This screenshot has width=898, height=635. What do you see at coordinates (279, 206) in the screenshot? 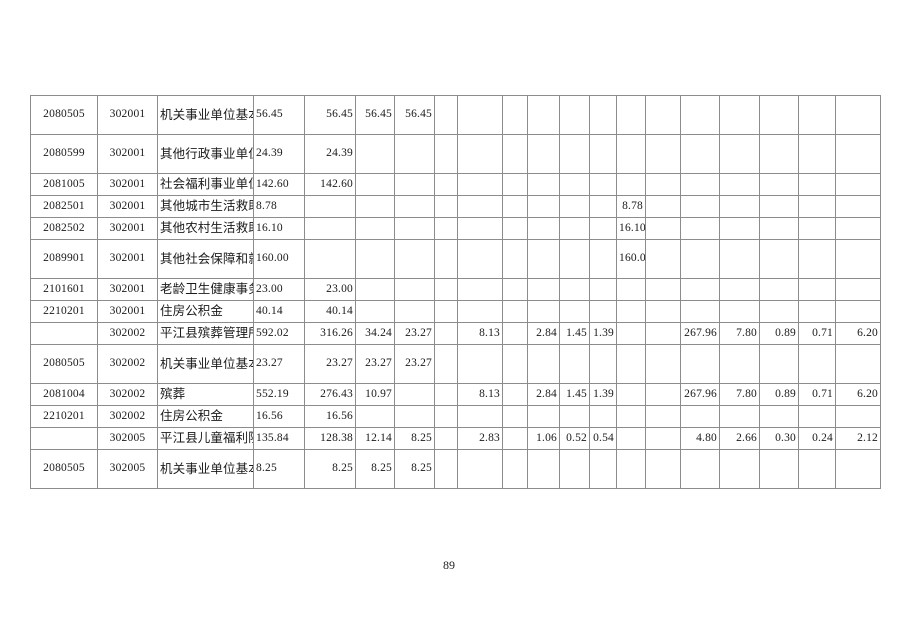
I see `cell-total-amount: 8.78` at bounding box center [279, 206].